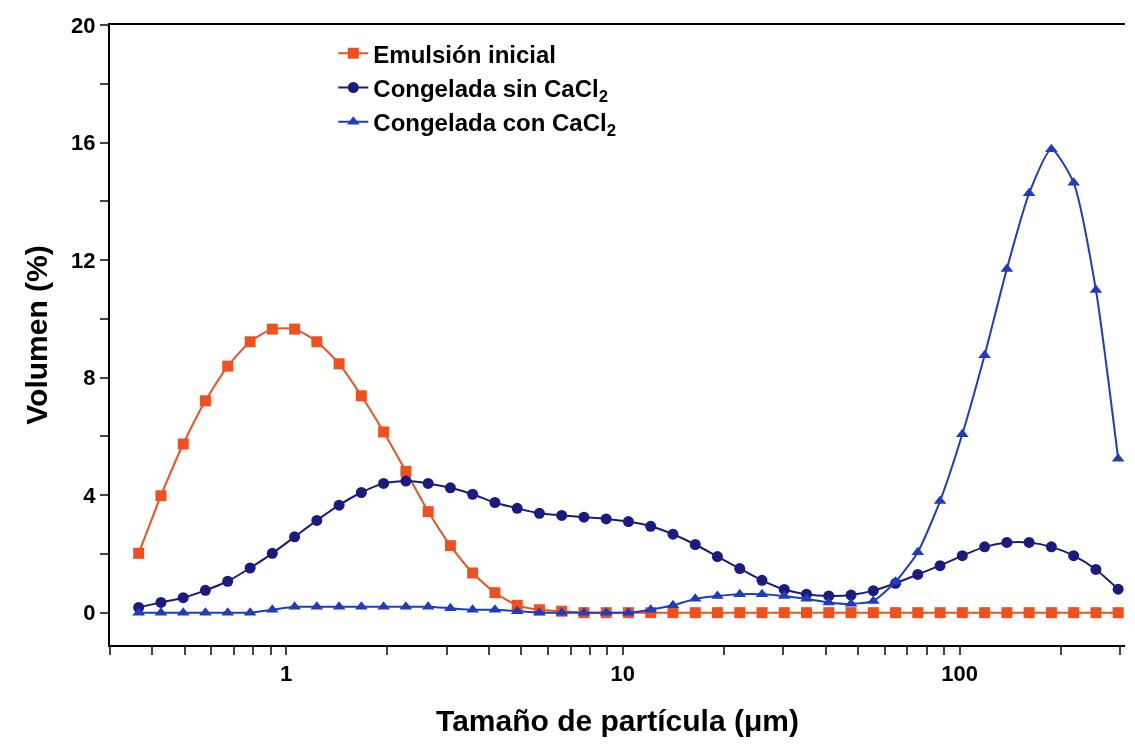 The width and height of the screenshot is (1135, 755). I want to click on legend-label: Emulsión inicial, so click(465, 54).